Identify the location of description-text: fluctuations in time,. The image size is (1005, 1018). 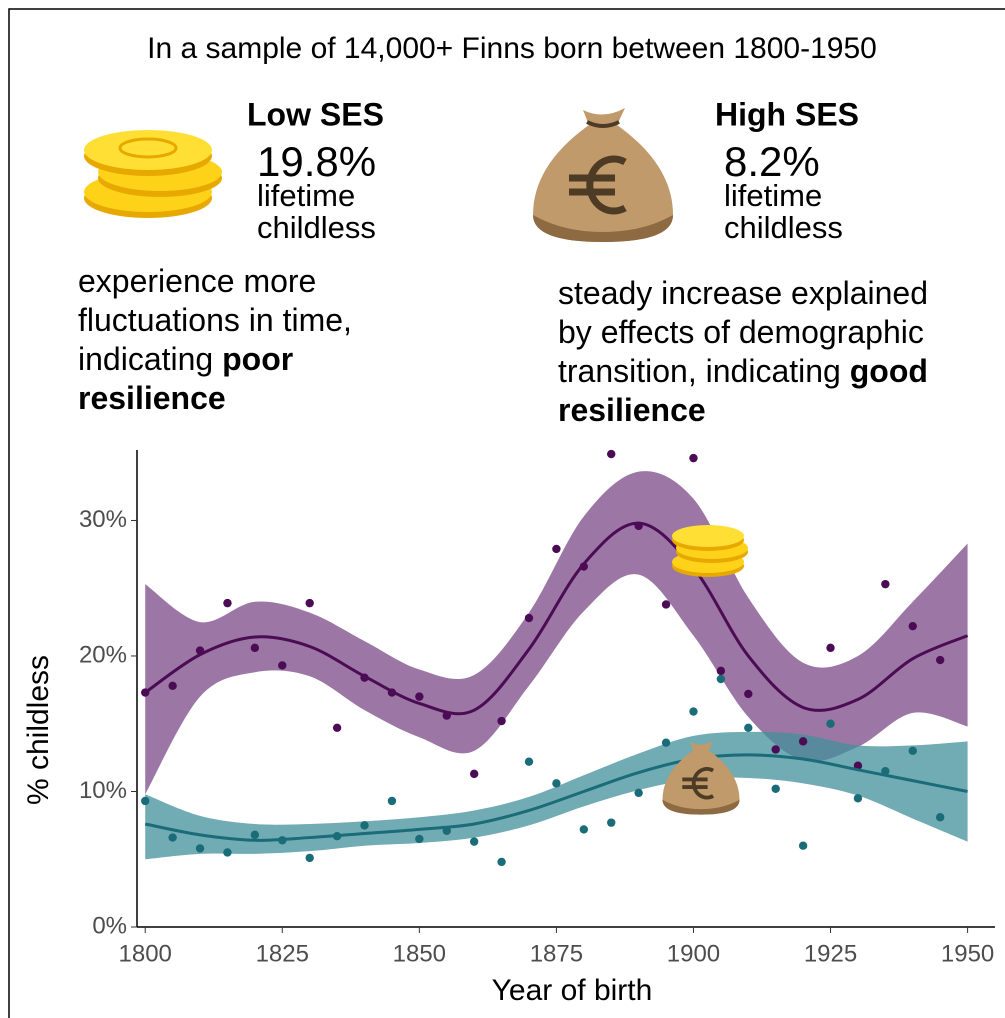
(215, 320).